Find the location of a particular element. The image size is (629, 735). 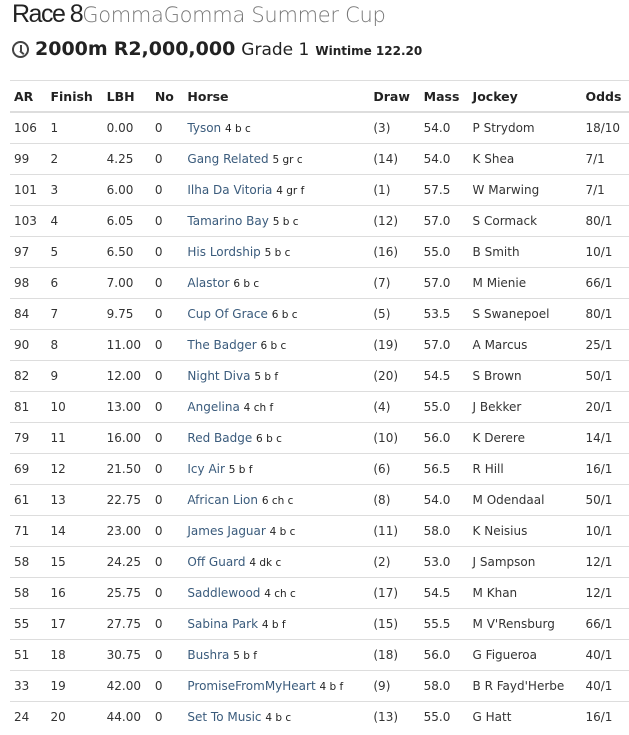

cell-horse: PromiseFromMyHeart 4 b f is located at coordinates (276, 686).